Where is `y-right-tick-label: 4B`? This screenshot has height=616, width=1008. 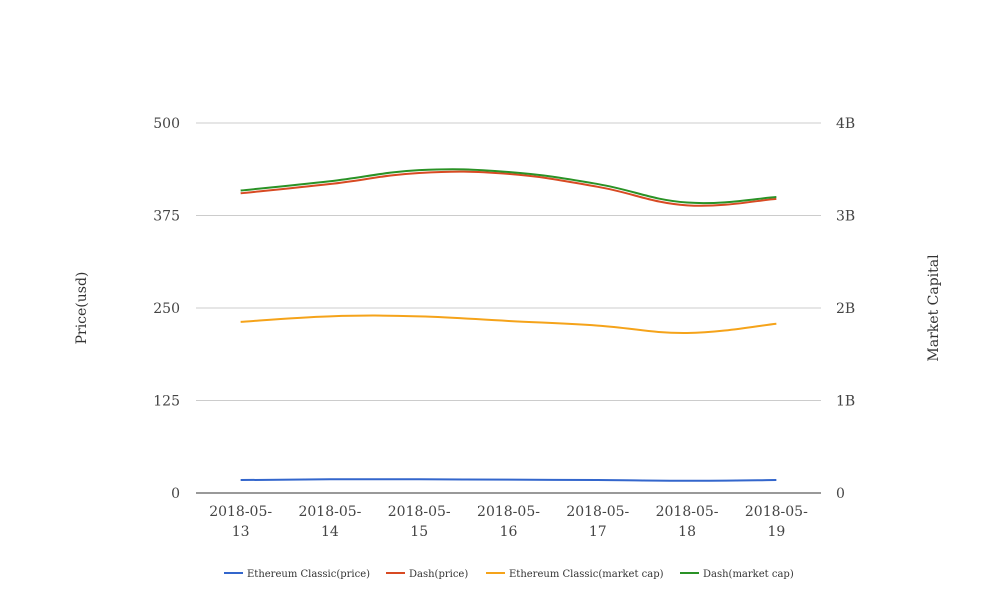
y-right-tick-label: 4B is located at coordinates (845, 124).